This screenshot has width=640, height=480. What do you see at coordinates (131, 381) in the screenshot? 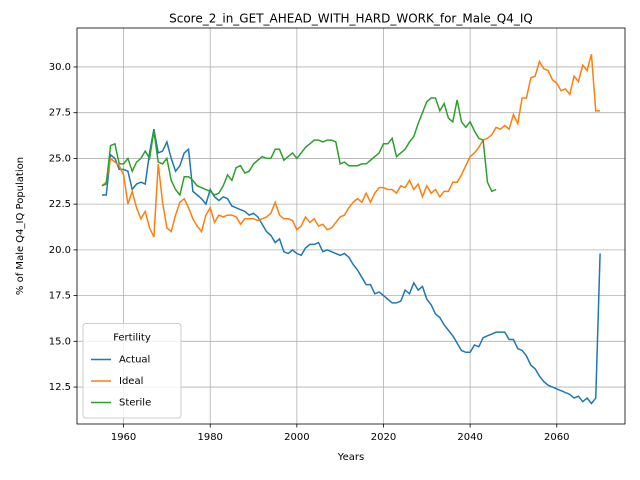
I see `legend-label: Ideal` at bounding box center [131, 381].